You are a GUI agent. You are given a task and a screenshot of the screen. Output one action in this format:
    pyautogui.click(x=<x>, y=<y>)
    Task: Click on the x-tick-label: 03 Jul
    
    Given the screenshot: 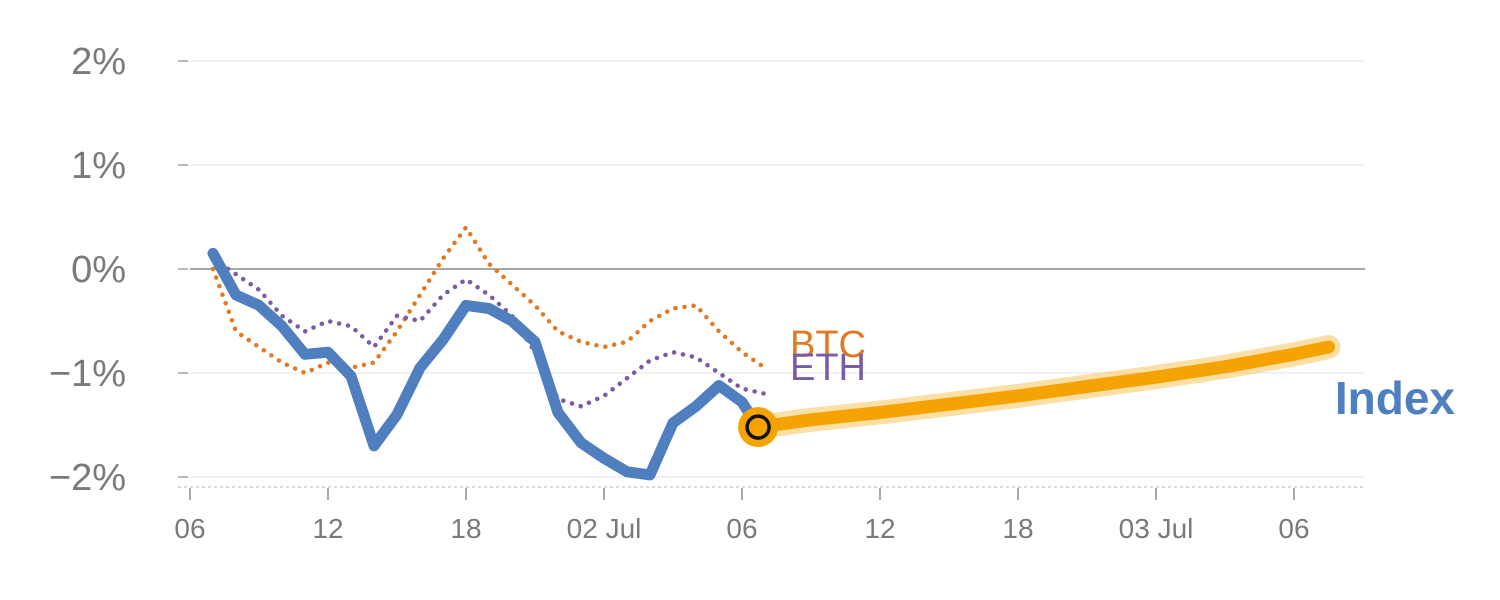 What is the action you would take?
    pyautogui.click(x=1156, y=528)
    